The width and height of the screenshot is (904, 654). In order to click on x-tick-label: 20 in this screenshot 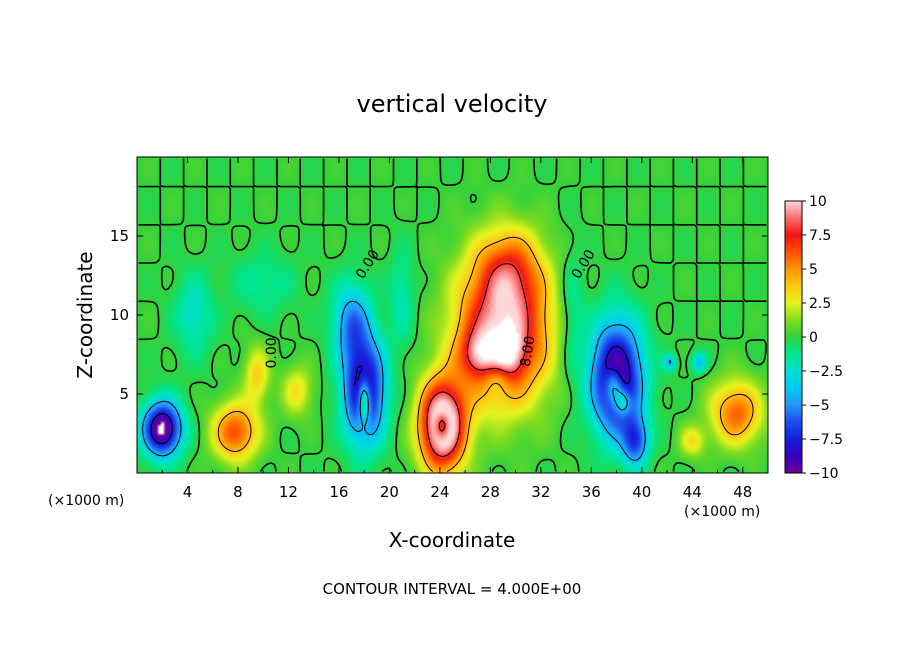, I will do `click(389, 492)`.